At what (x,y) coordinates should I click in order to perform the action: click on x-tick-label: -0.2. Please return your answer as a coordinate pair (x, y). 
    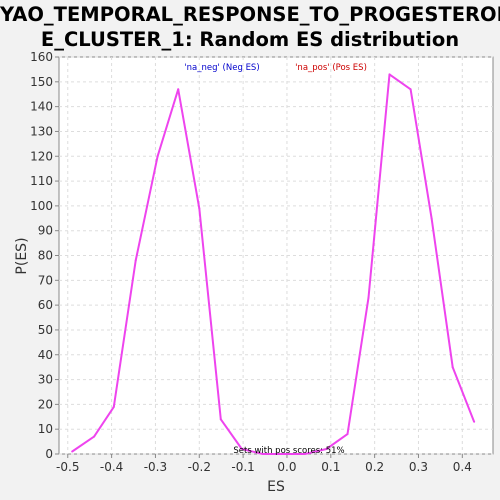
    Looking at the image, I should click on (199, 467).